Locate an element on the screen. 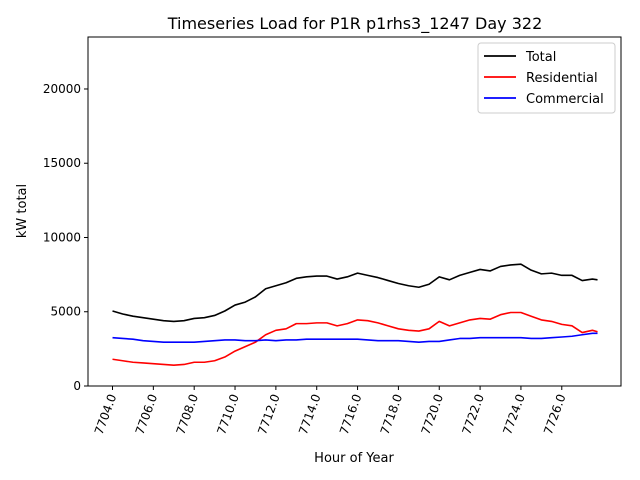 This screenshot has width=640, height=480. y-tick-label: 15000 is located at coordinates (62, 163).